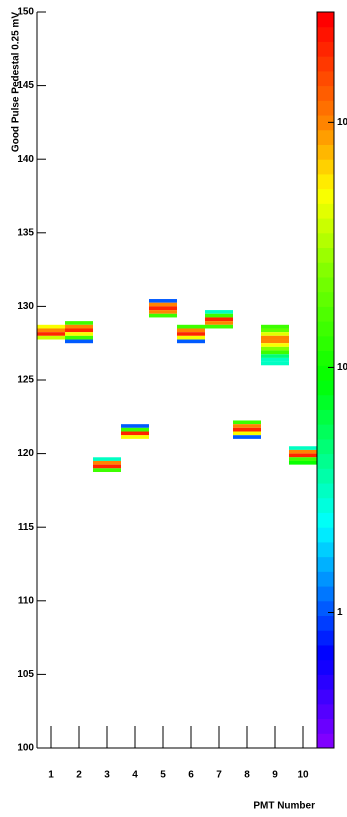 Image resolution: width=347 pixels, height=817 pixels. I want to click on y-tick-label: 105, so click(25, 674).